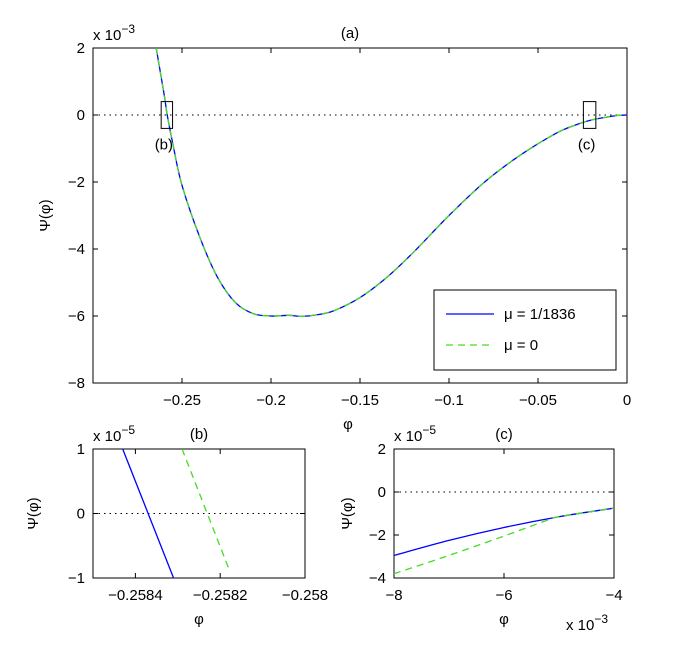 Image resolution: width=692 pixels, height=650 pixels. What do you see at coordinates (164, 144) in the screenshot?
I see `zoom-box-label: (b)` at bounding box center [164, 144].